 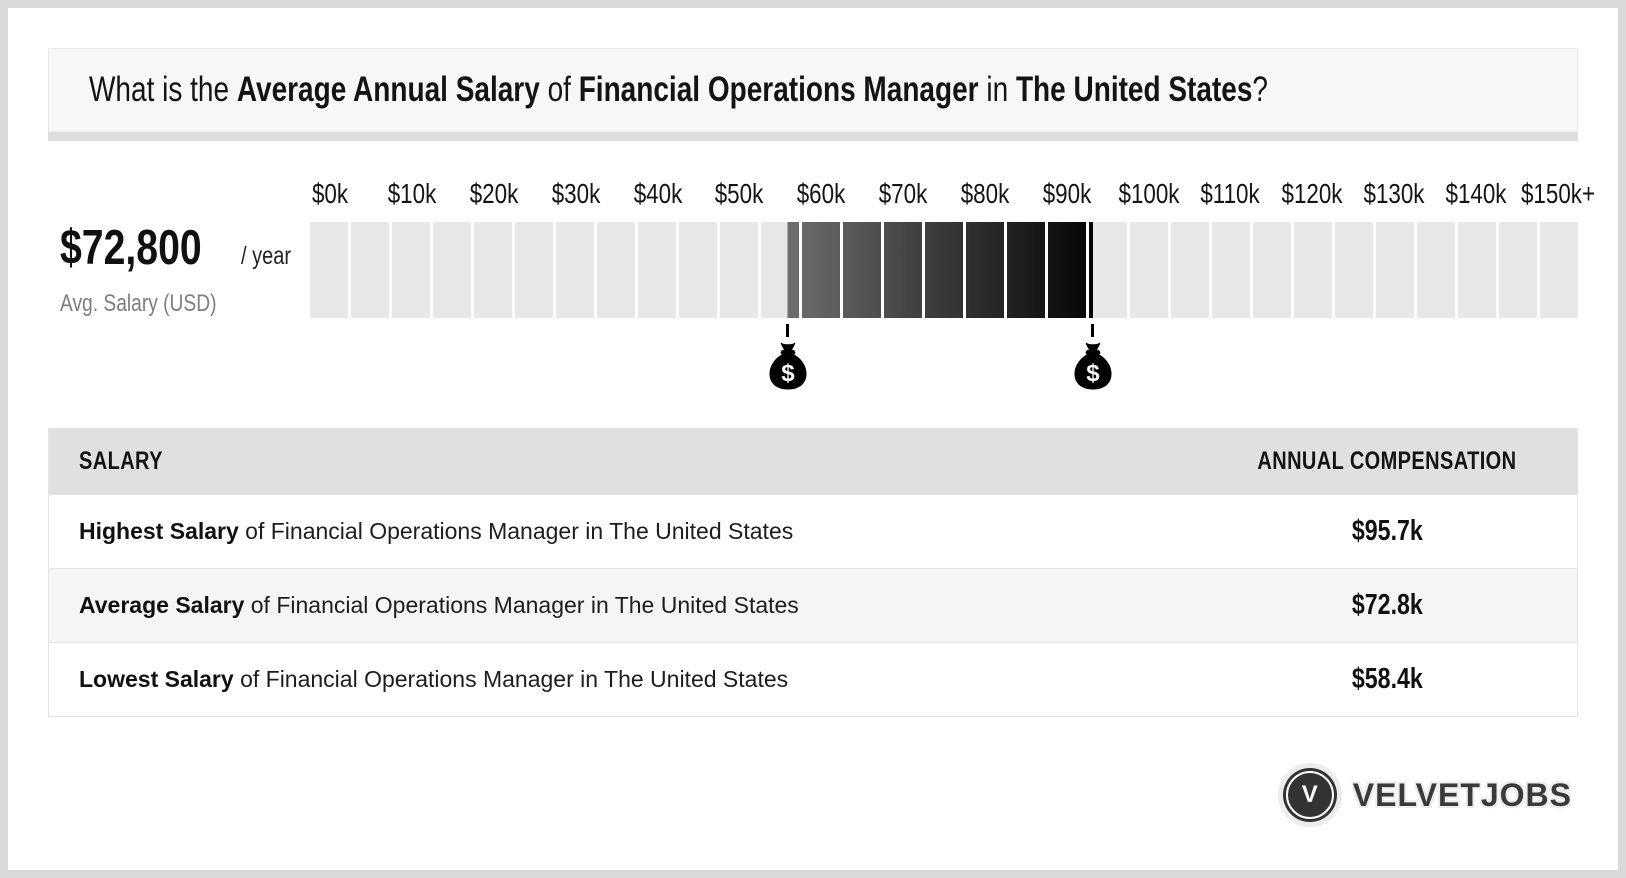 What do you see at coordinates (1476, 193) in the screenshot?
I see `axis-tick-label: $140k` at bounding box center [1476, 193].